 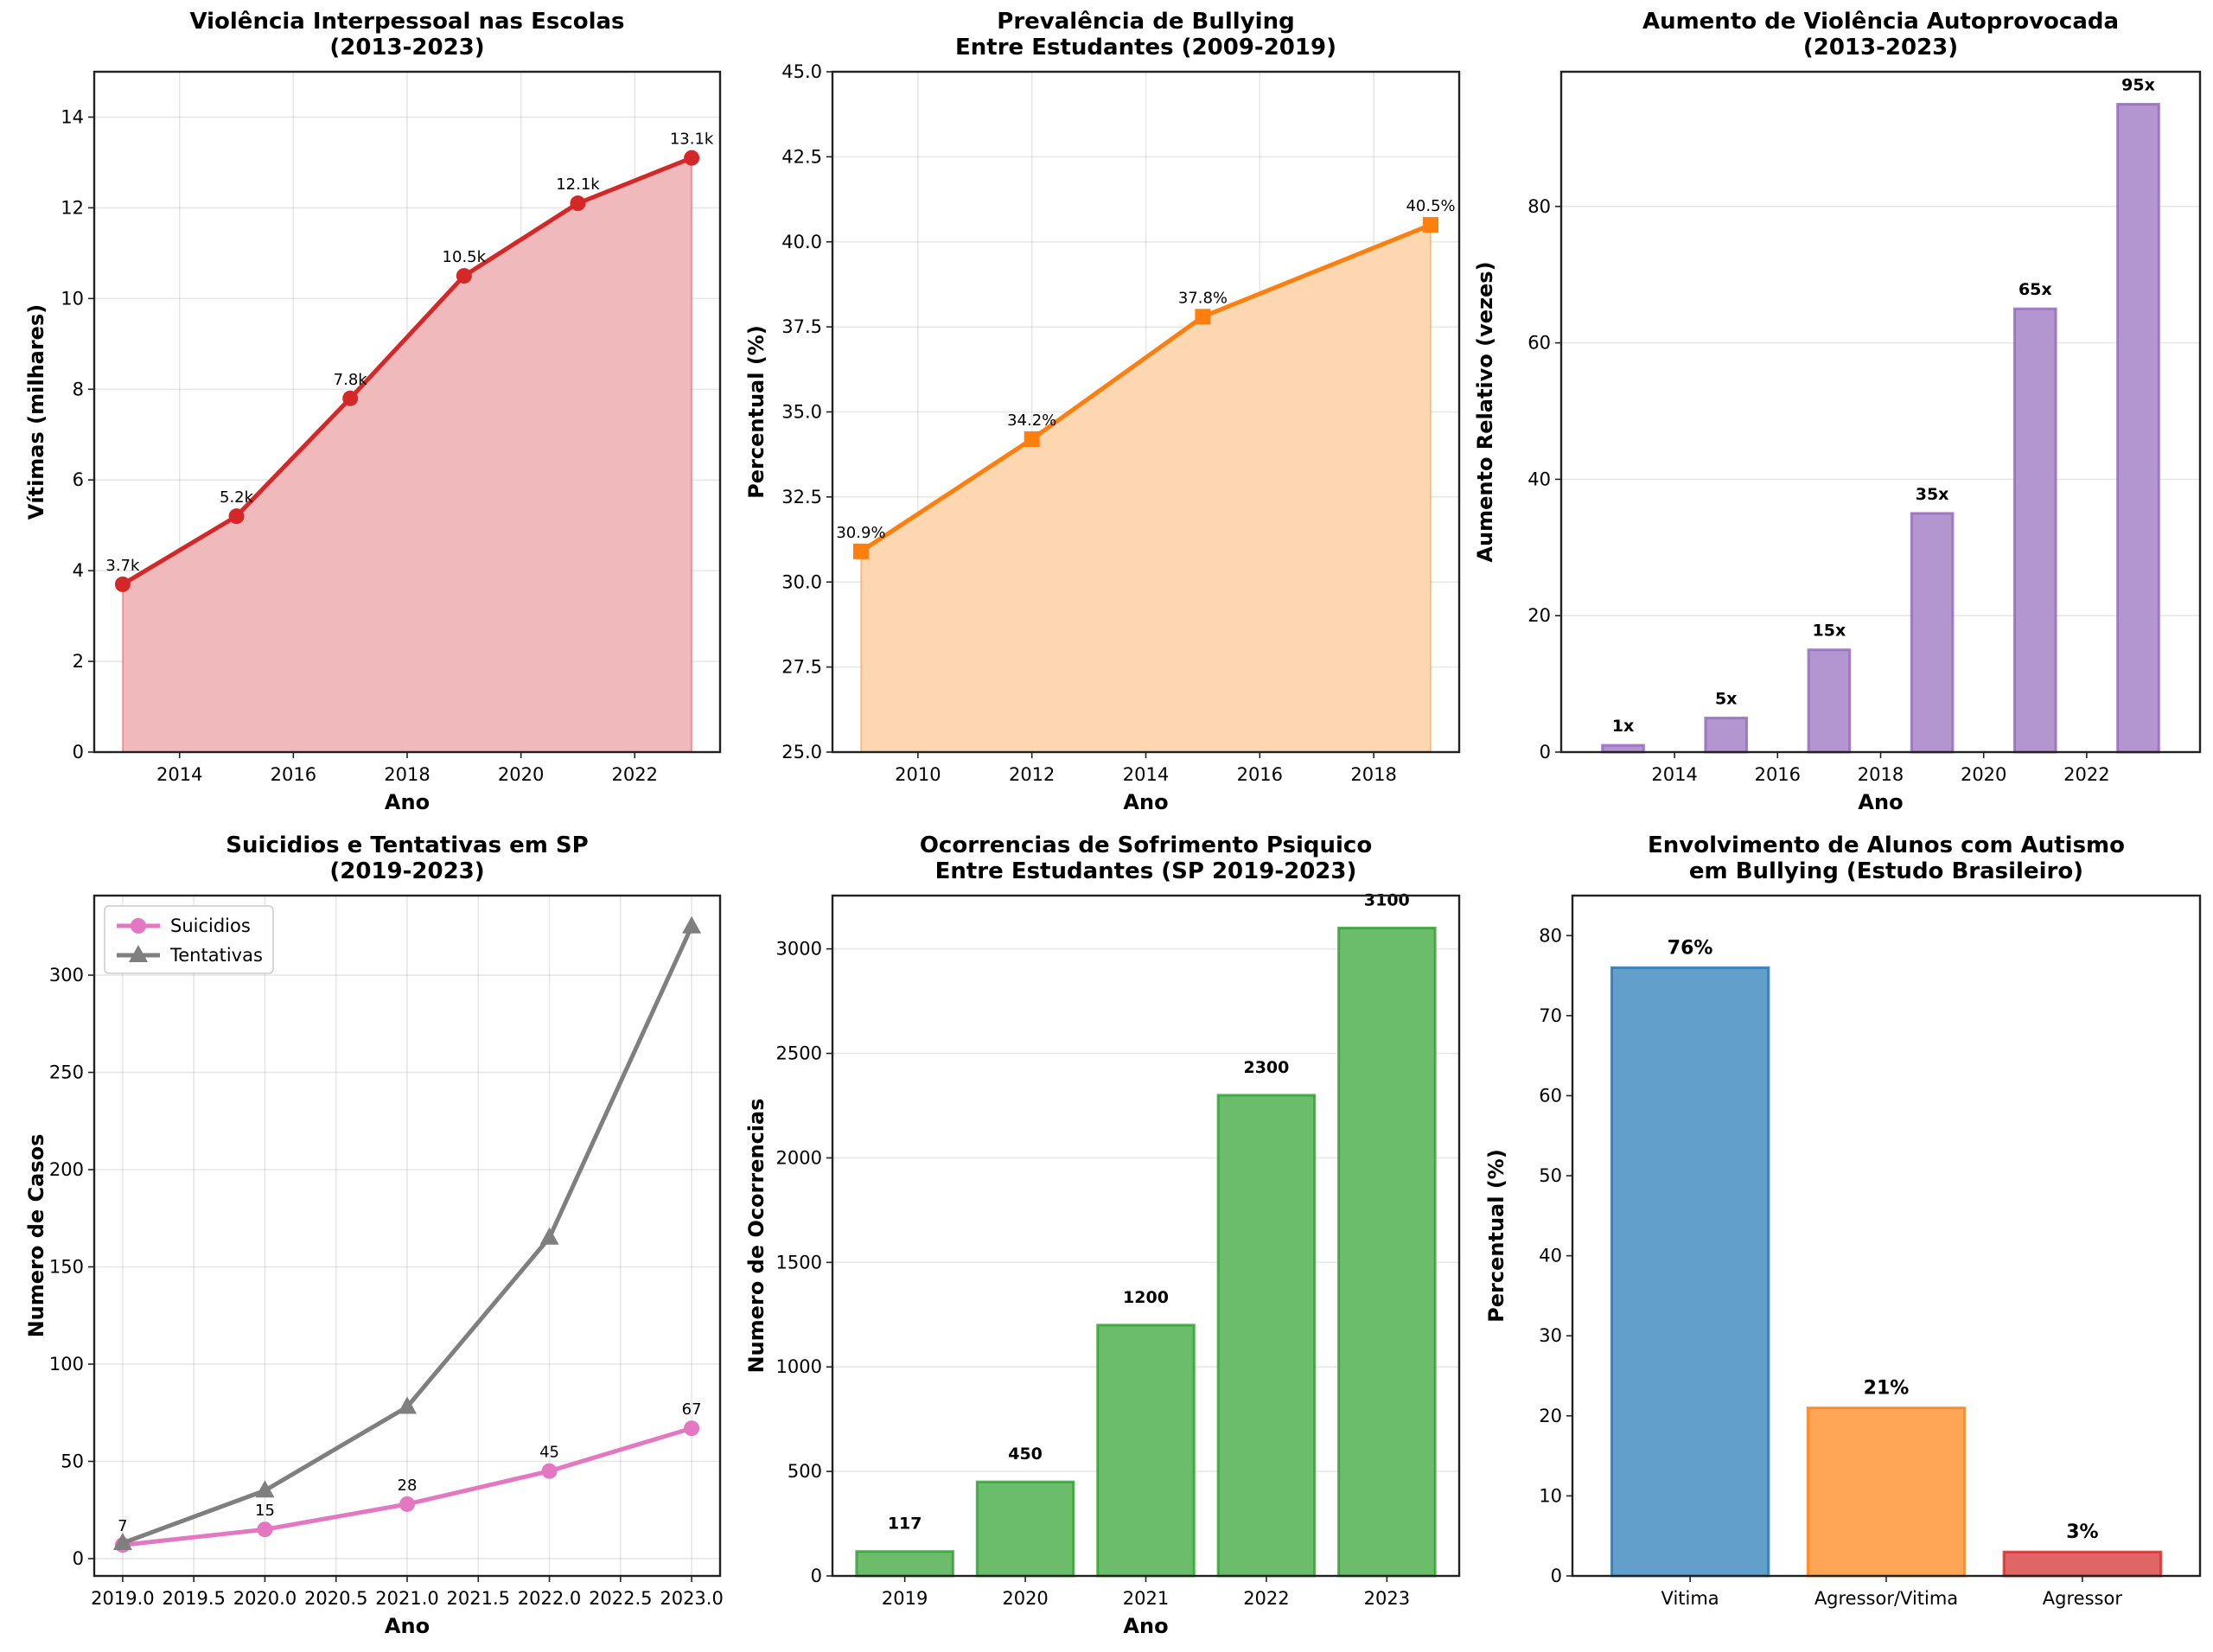 I want to click on y-tick-label: 32.5, so click(x=801, y=497).